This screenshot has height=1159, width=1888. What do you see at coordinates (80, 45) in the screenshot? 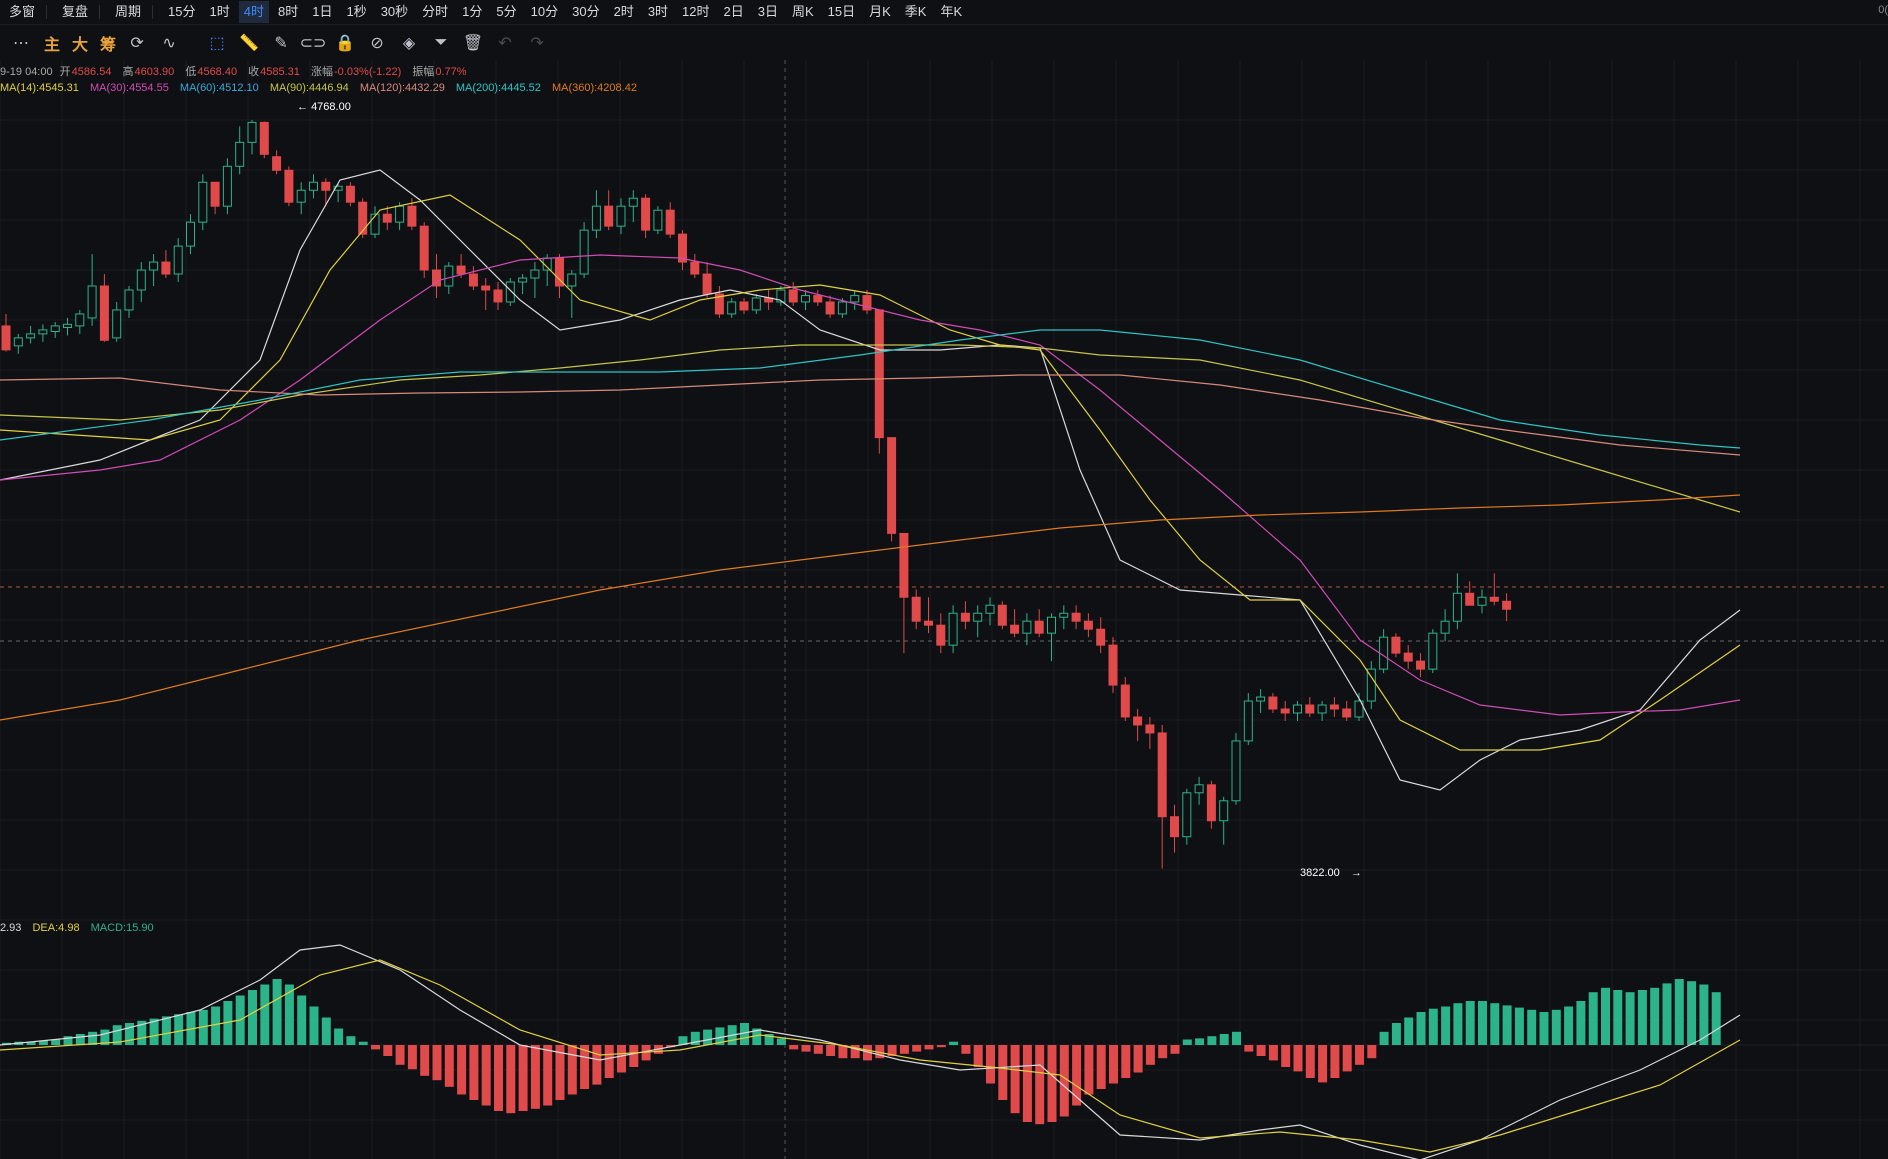
I see `big-order-button: 大` at bounding box center [80, 45].